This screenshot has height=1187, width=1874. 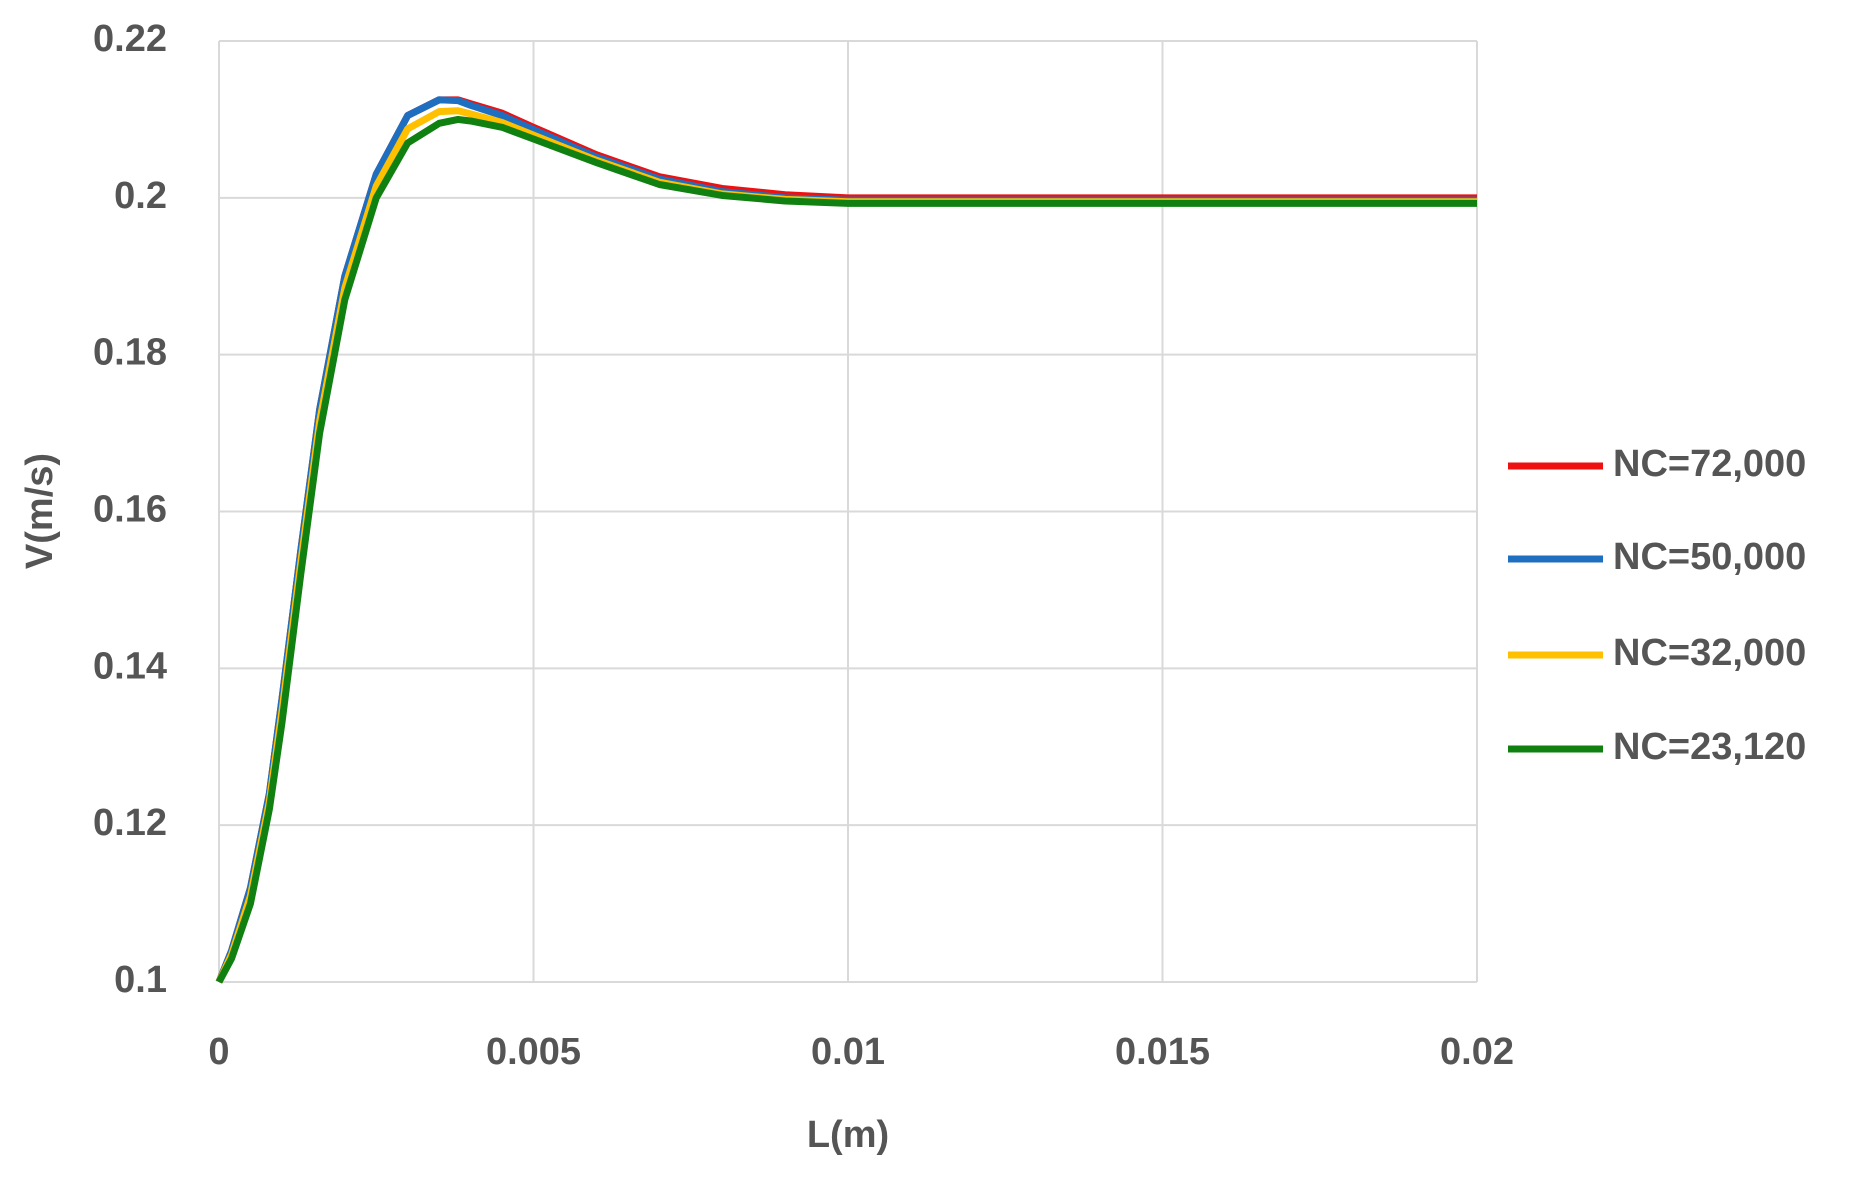 I want to click on y-tick-label: 0.18, so click(x=130, y=353).